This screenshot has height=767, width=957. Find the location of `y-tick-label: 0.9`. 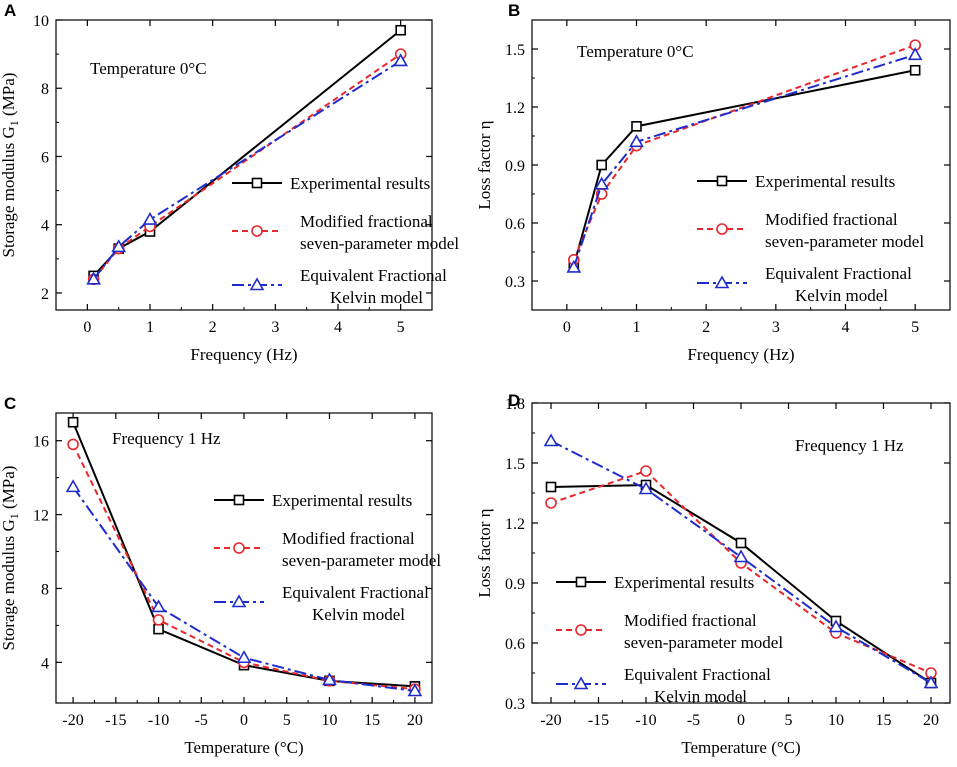

y-tick-label: 0.9 is located at coordinates (515, 166).